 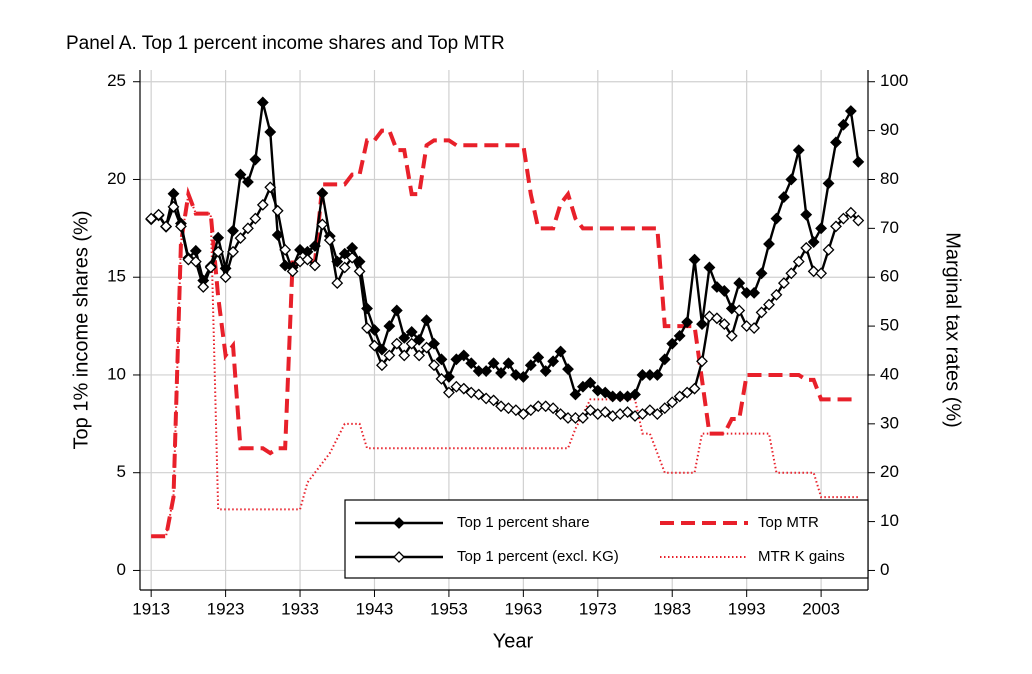 I want to click on y2-tick-label: 40, so click(x=889, y=373).